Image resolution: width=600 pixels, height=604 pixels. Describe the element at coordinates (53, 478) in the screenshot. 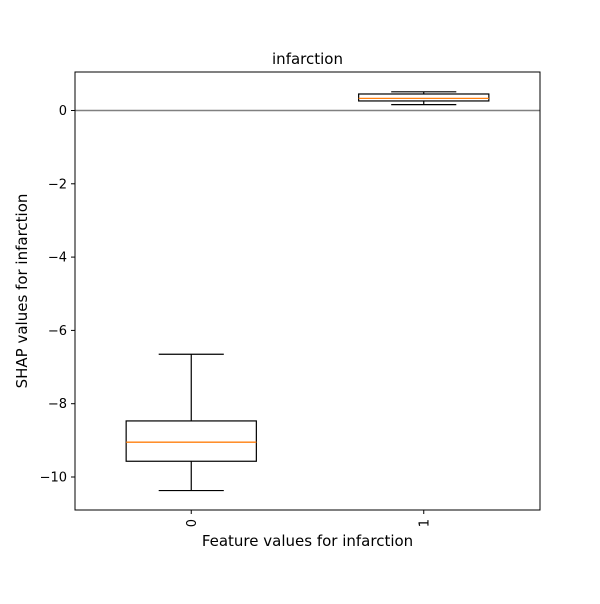

I see `y-tick-label: −10` at that location.